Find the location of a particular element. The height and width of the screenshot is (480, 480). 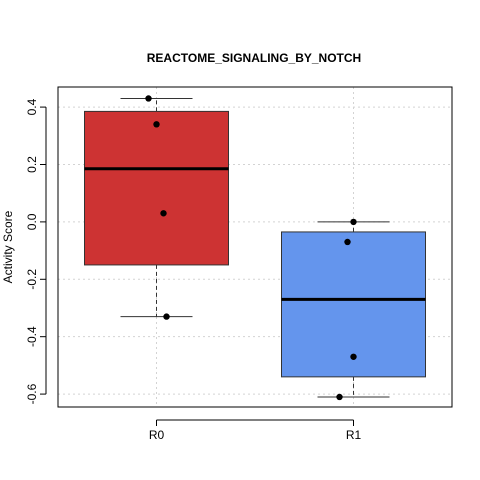

y-tick-label-0: -0.6 is located at coordinates (32, 393).